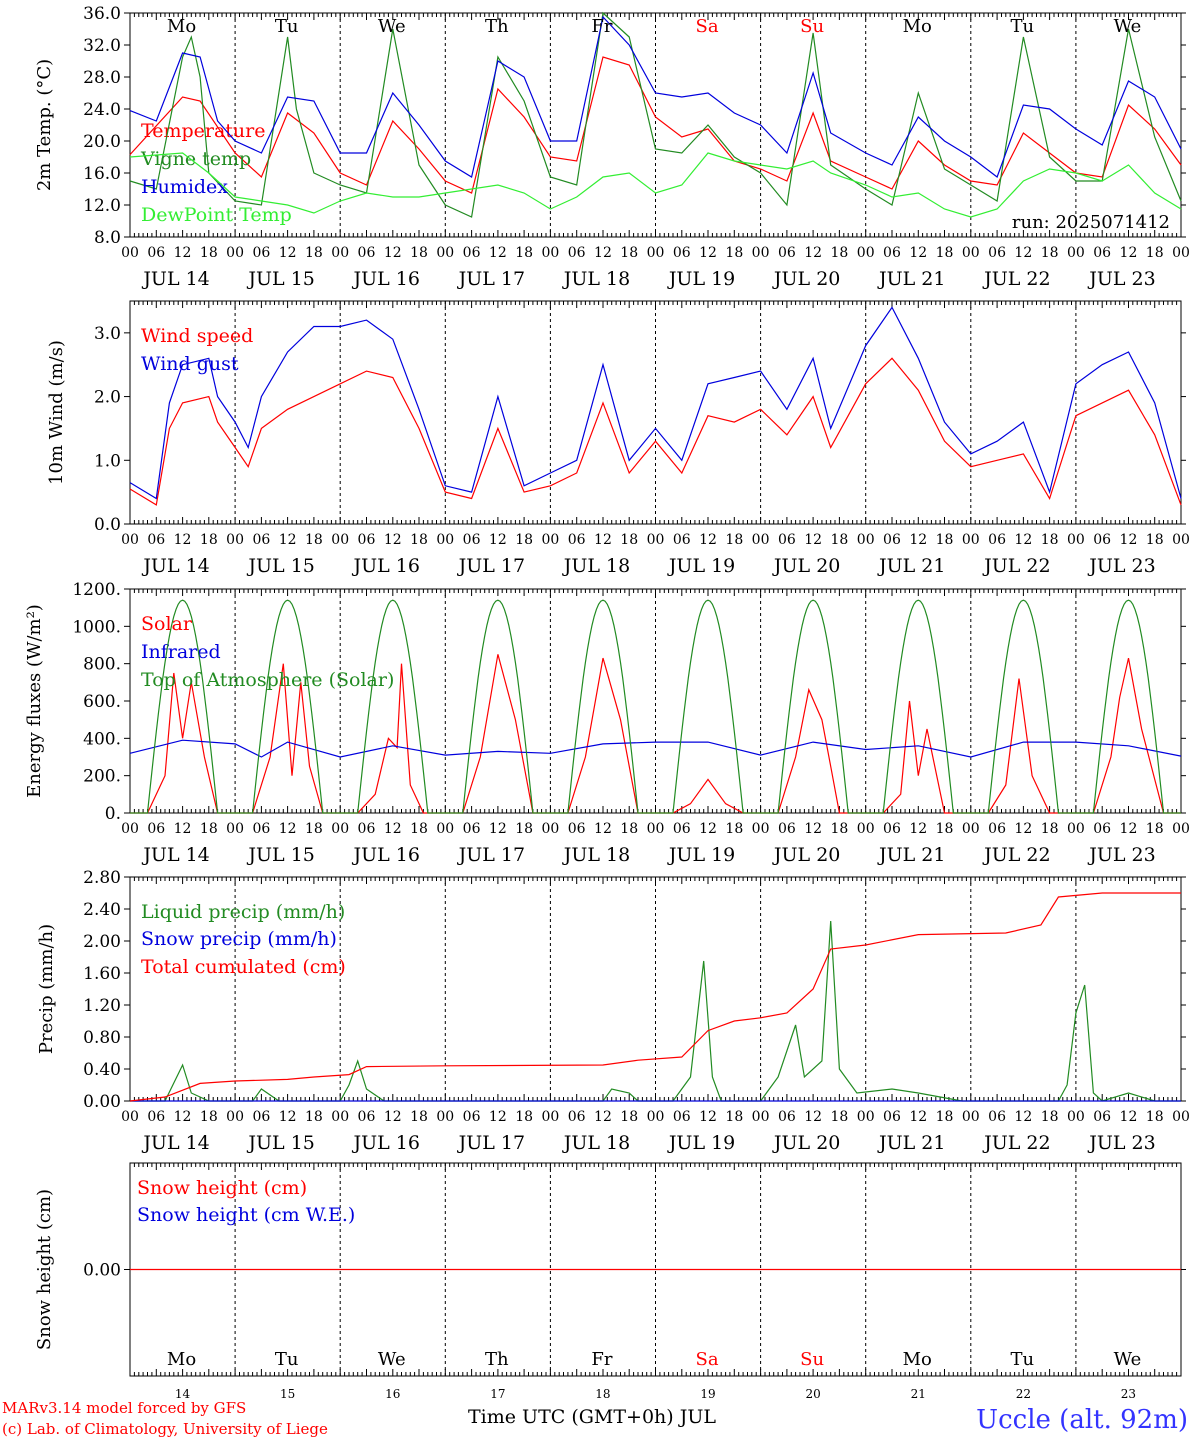 The height and width of the screenshot is (1440, 1194). I want to click on y-tick-label: 1.20, so click(102, 1006).